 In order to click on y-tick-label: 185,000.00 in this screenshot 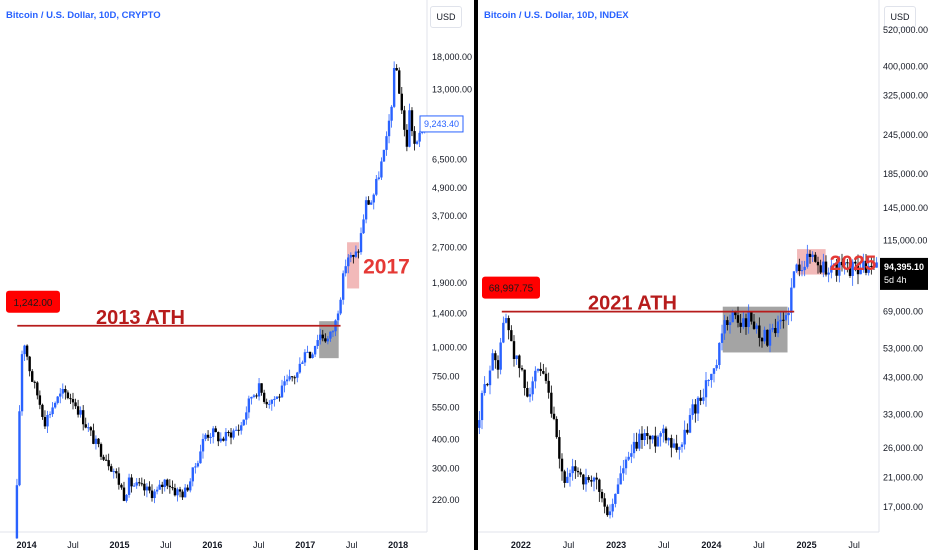, I will do `click(905, 174)`.